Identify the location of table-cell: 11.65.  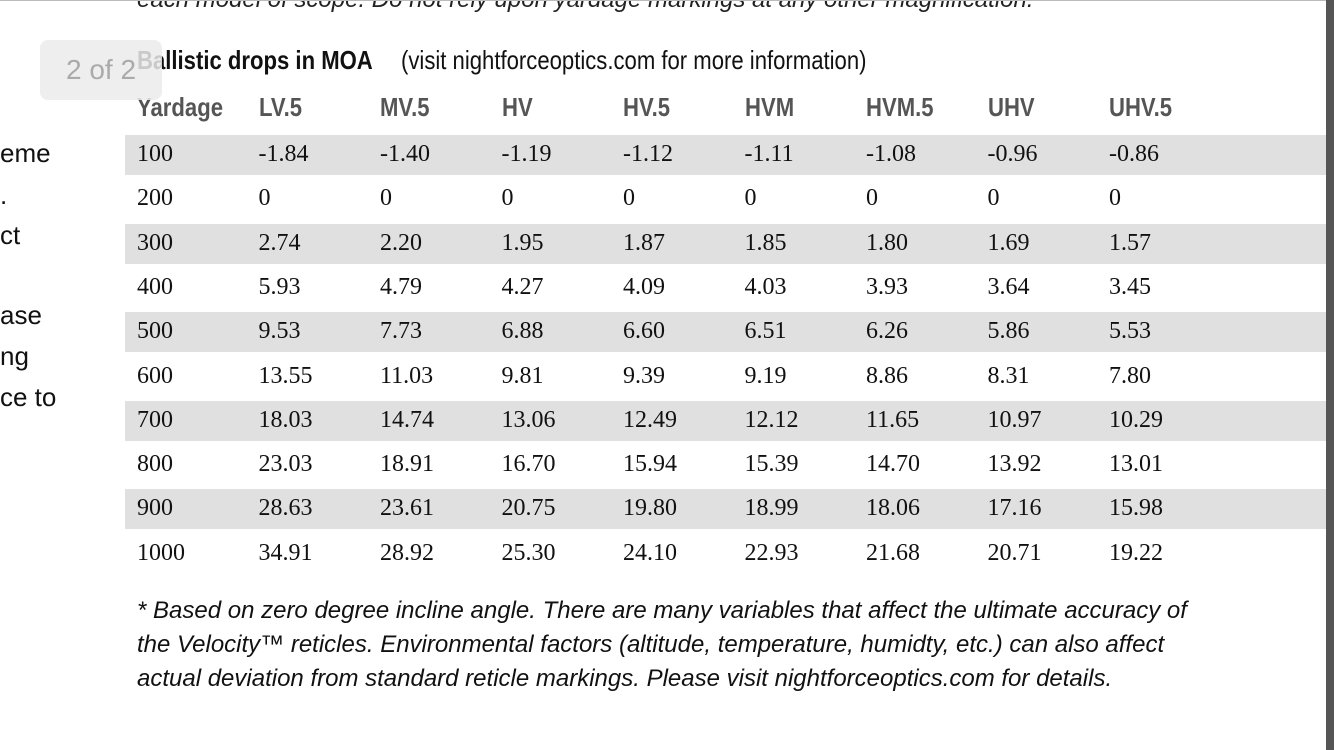
(893, 419).